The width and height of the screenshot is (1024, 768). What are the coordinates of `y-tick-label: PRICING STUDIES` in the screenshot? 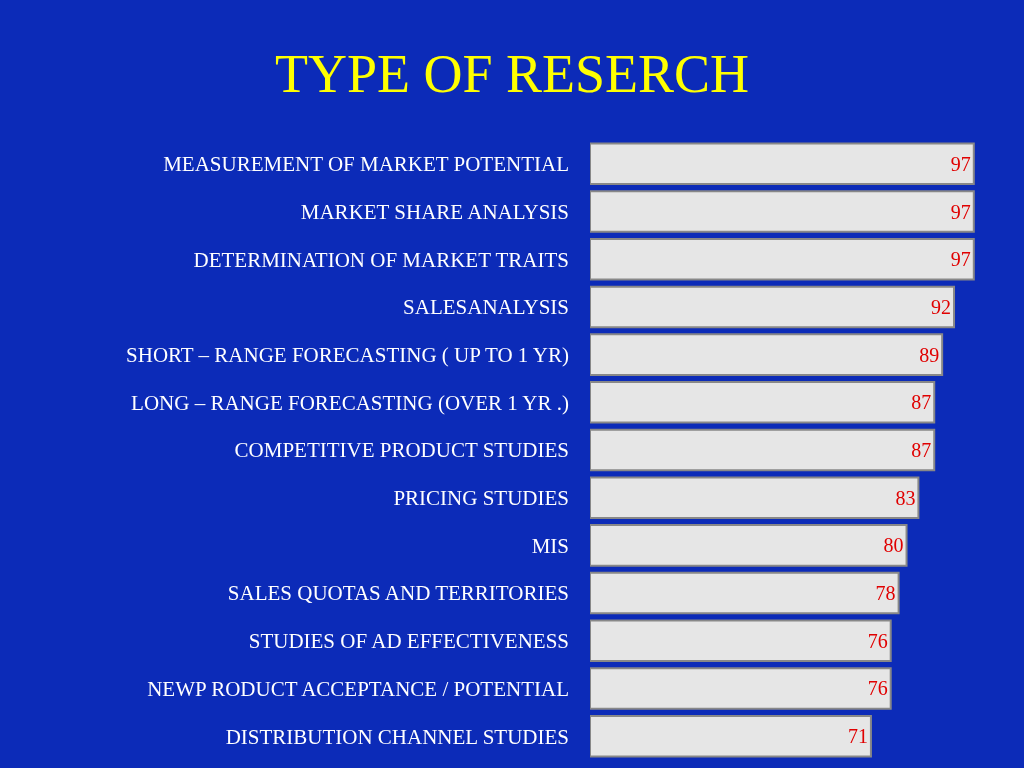 It's located at (481, 498).